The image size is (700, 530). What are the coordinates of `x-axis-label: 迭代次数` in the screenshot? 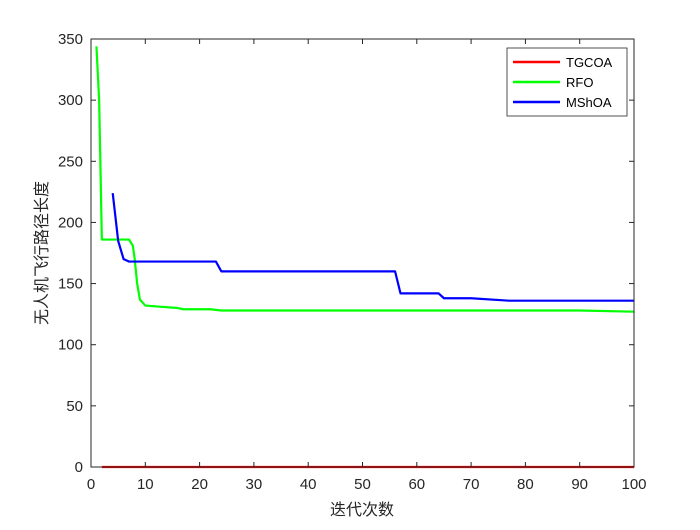 It's located at (362, 509).